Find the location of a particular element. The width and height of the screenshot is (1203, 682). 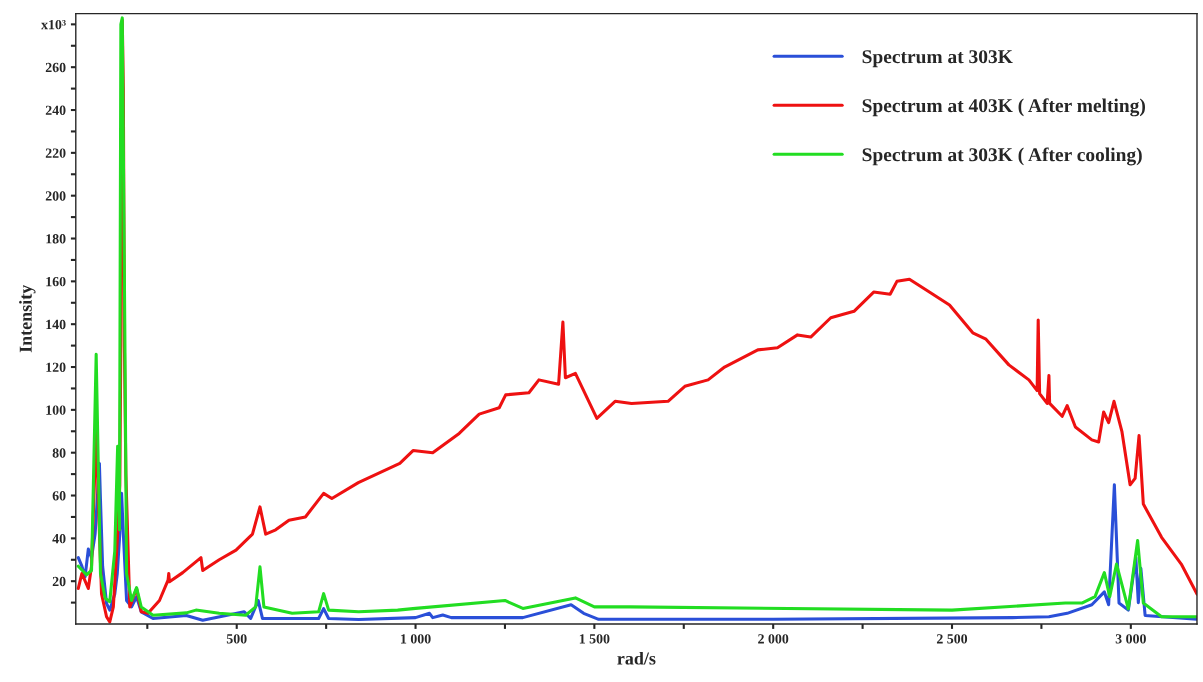

y-tick-label: 240 is located at coordinates (55, 110).